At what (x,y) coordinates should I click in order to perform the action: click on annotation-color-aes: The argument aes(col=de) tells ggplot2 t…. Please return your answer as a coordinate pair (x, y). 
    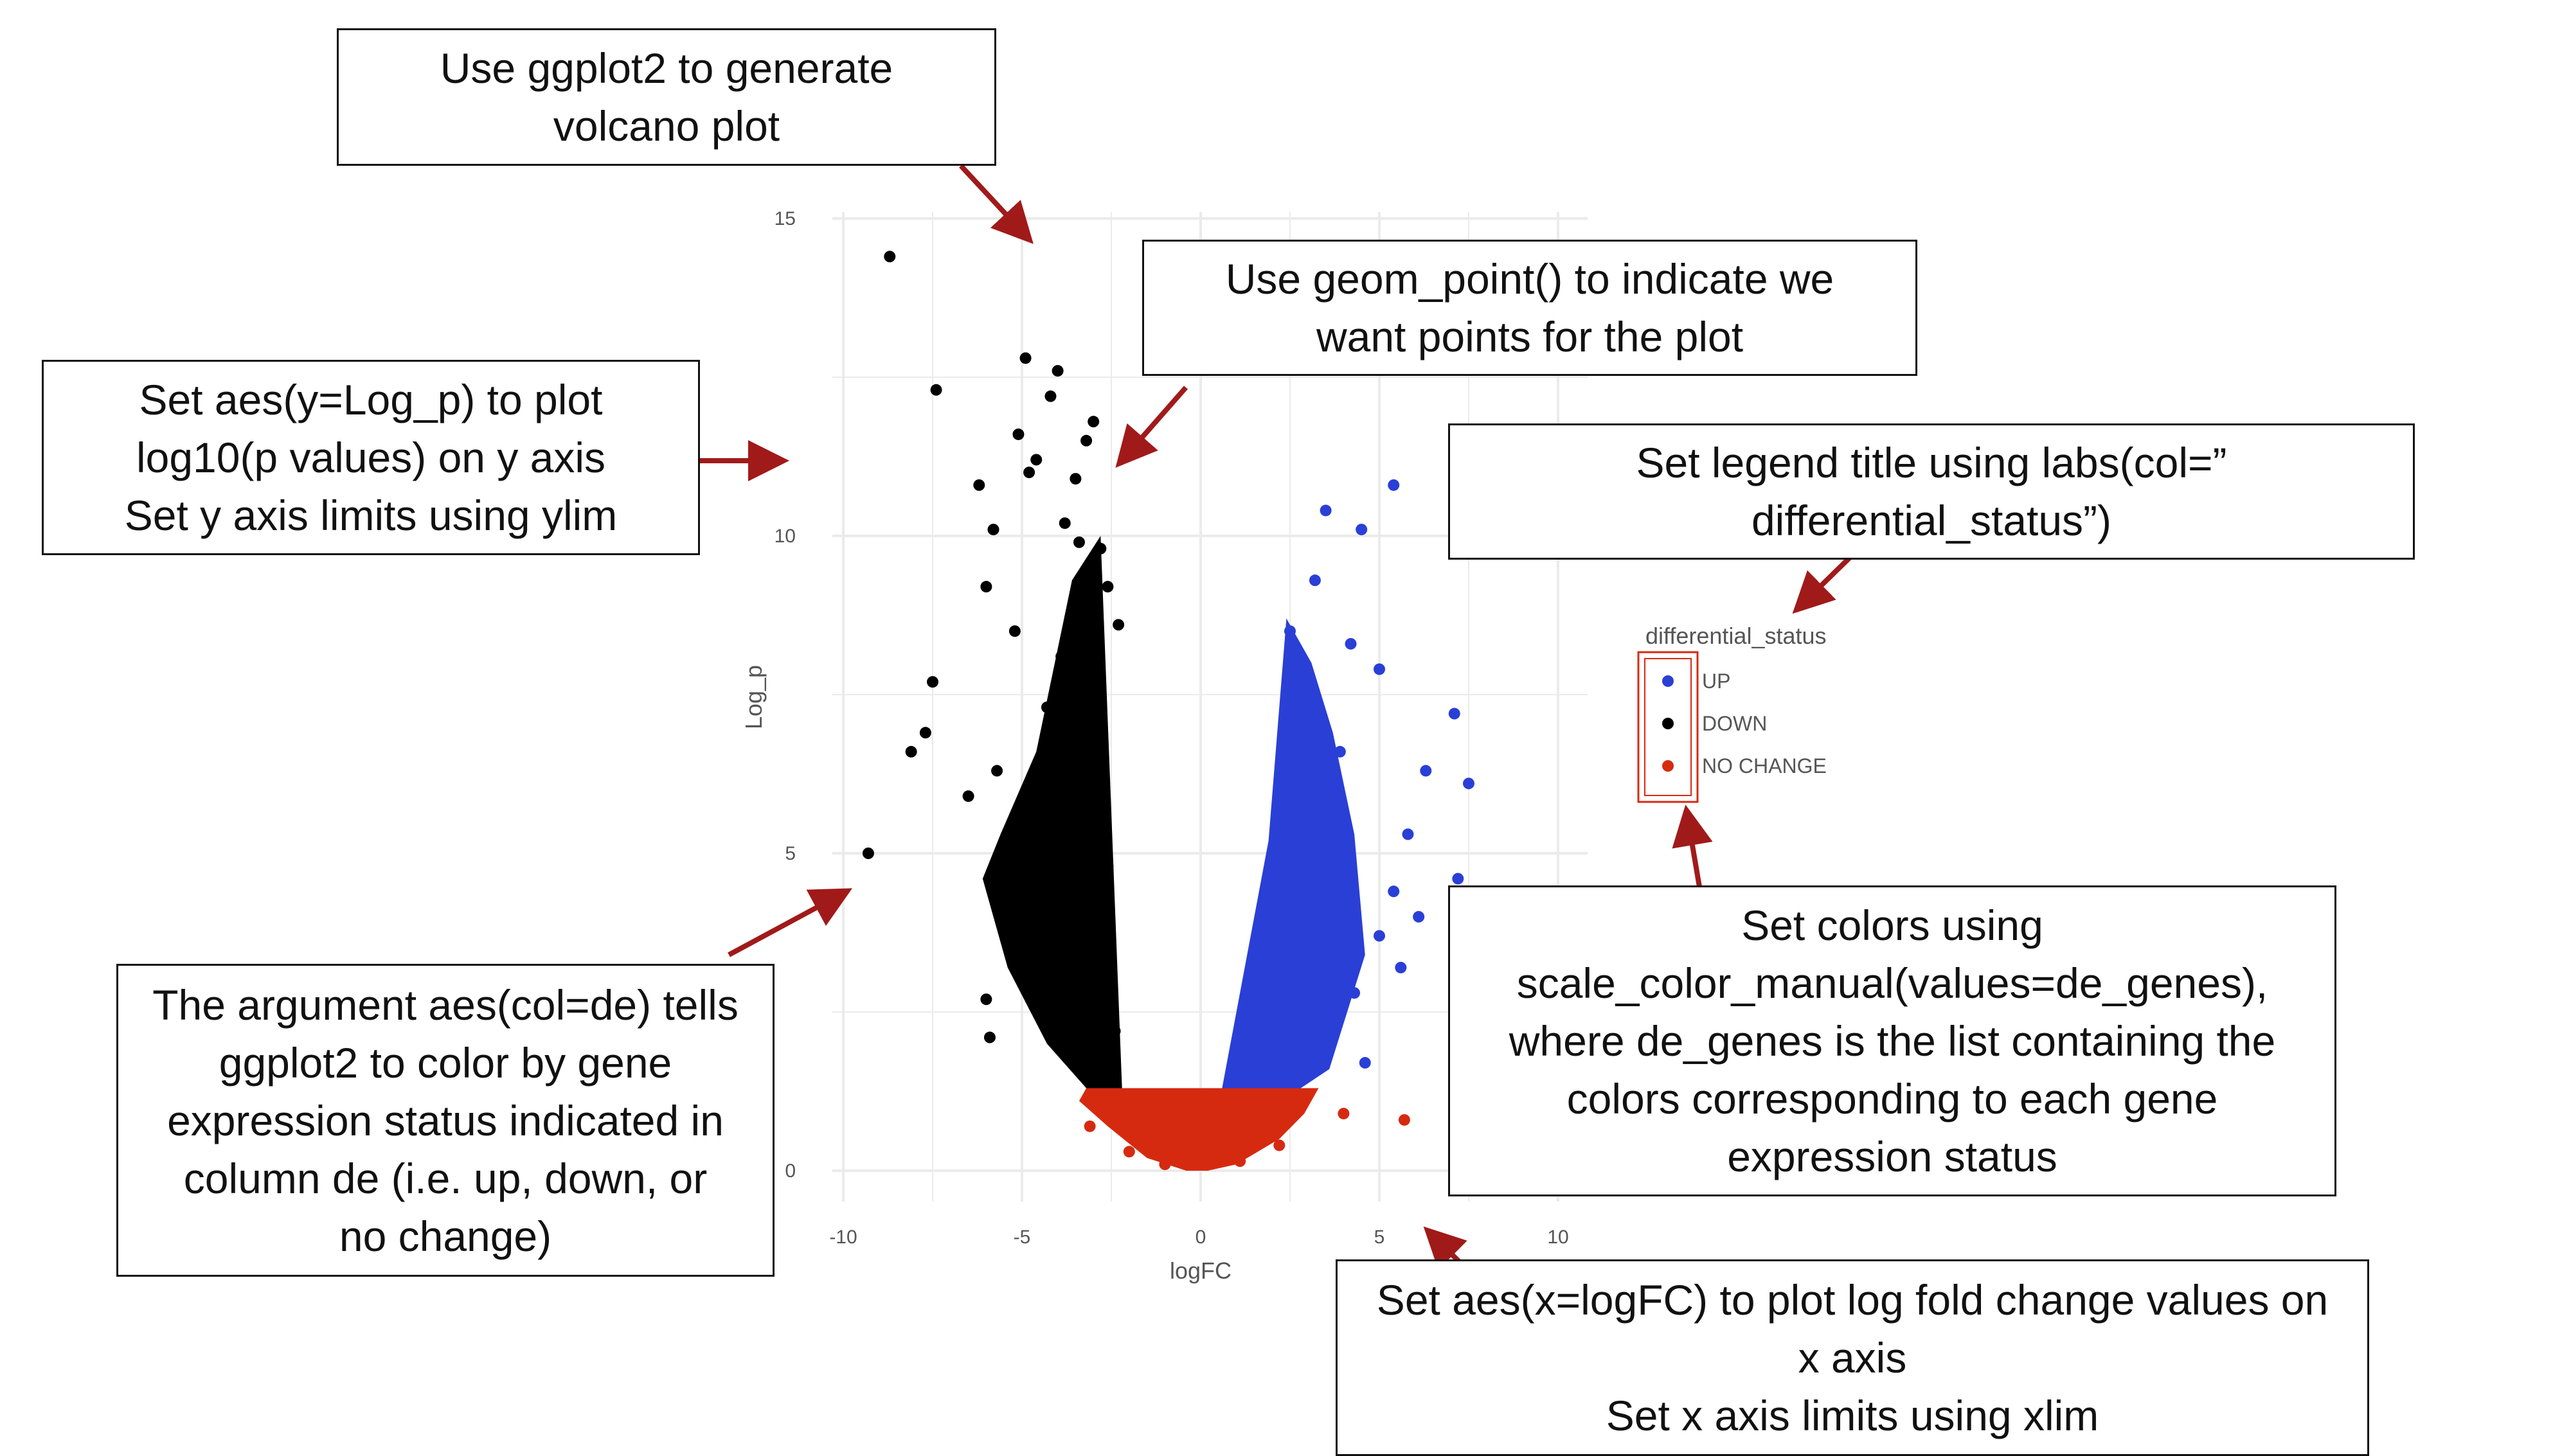
    Looking at the image, I should click on (445, 1120).